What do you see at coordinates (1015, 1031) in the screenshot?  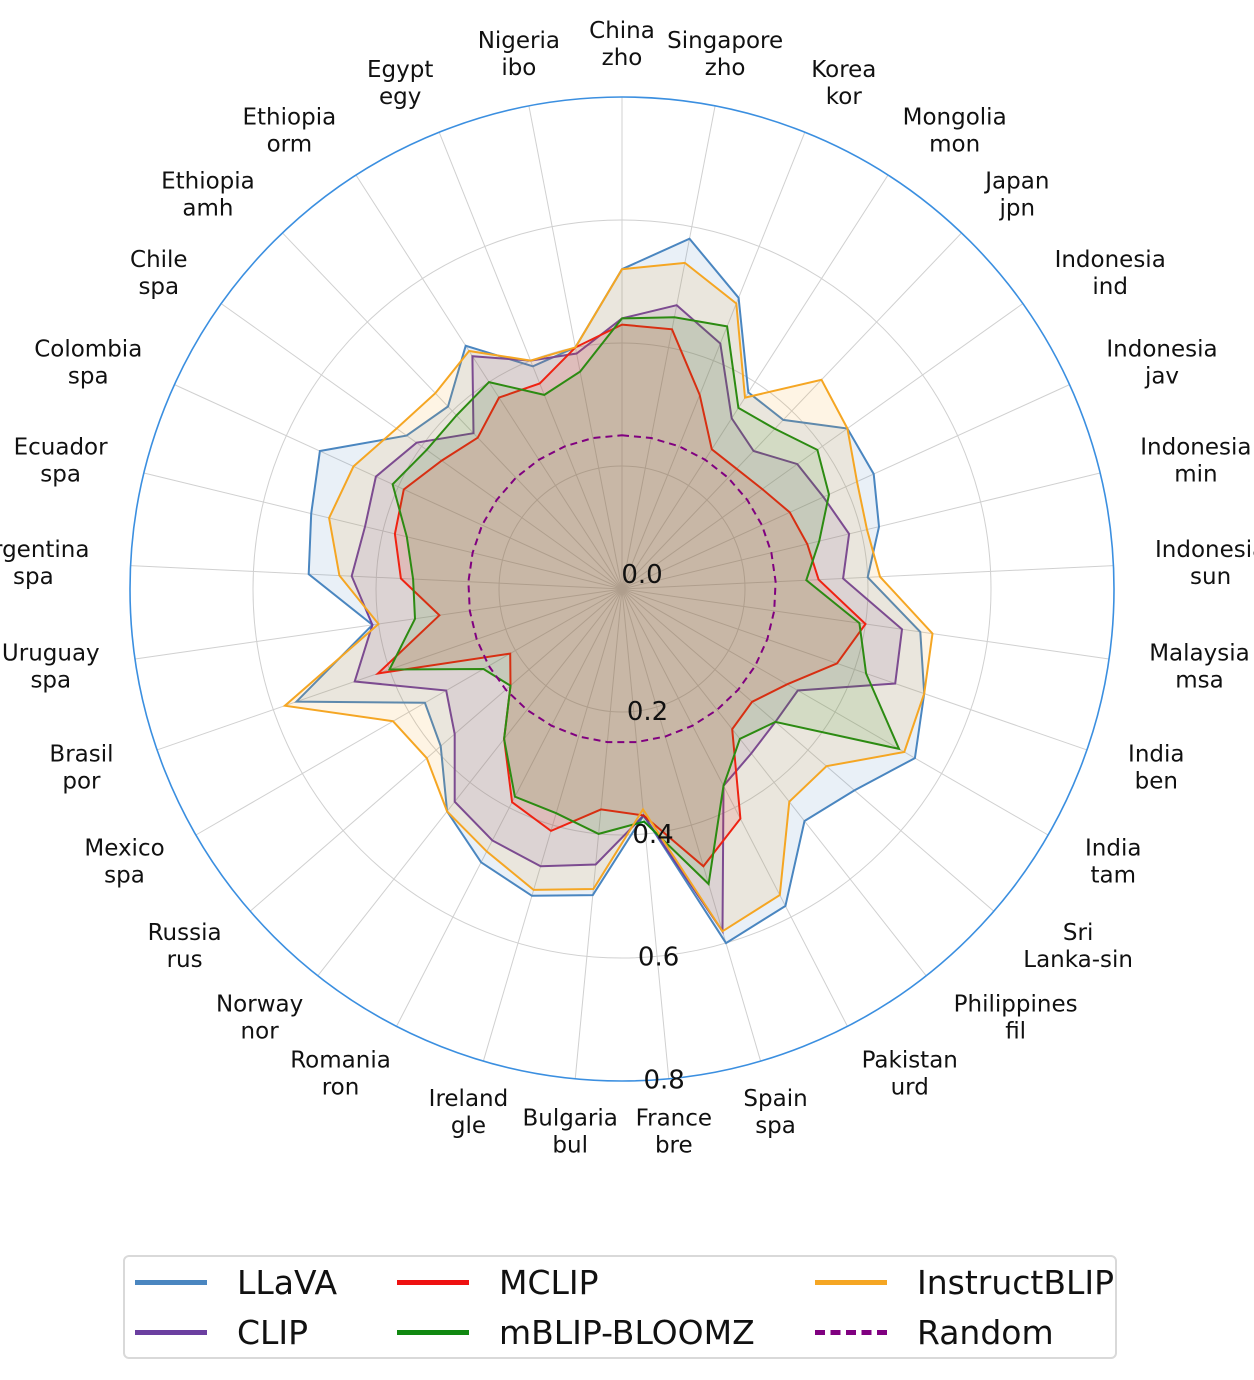 I see `category-label-line: fil` at bounding box center [1015, 1031].